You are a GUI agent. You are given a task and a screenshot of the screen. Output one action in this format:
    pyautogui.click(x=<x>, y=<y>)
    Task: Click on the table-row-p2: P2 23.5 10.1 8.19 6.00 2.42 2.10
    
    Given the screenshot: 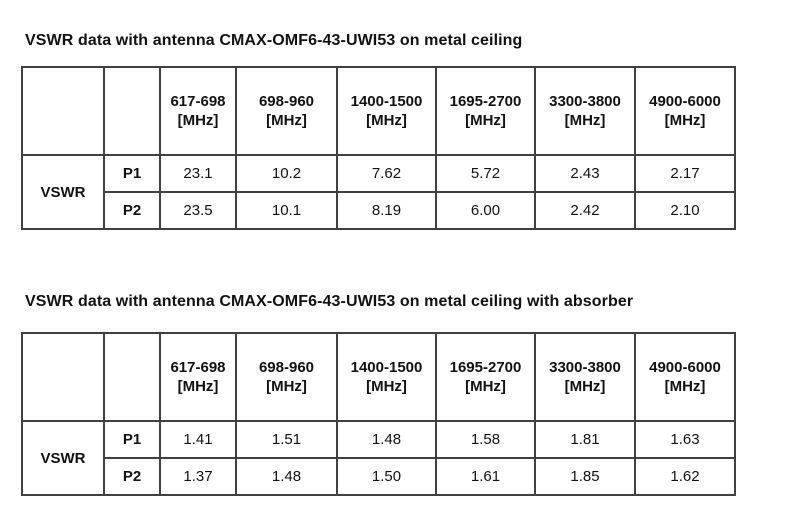 What is the action you would take?
    pyautogui.click(x=379, y=210)
    